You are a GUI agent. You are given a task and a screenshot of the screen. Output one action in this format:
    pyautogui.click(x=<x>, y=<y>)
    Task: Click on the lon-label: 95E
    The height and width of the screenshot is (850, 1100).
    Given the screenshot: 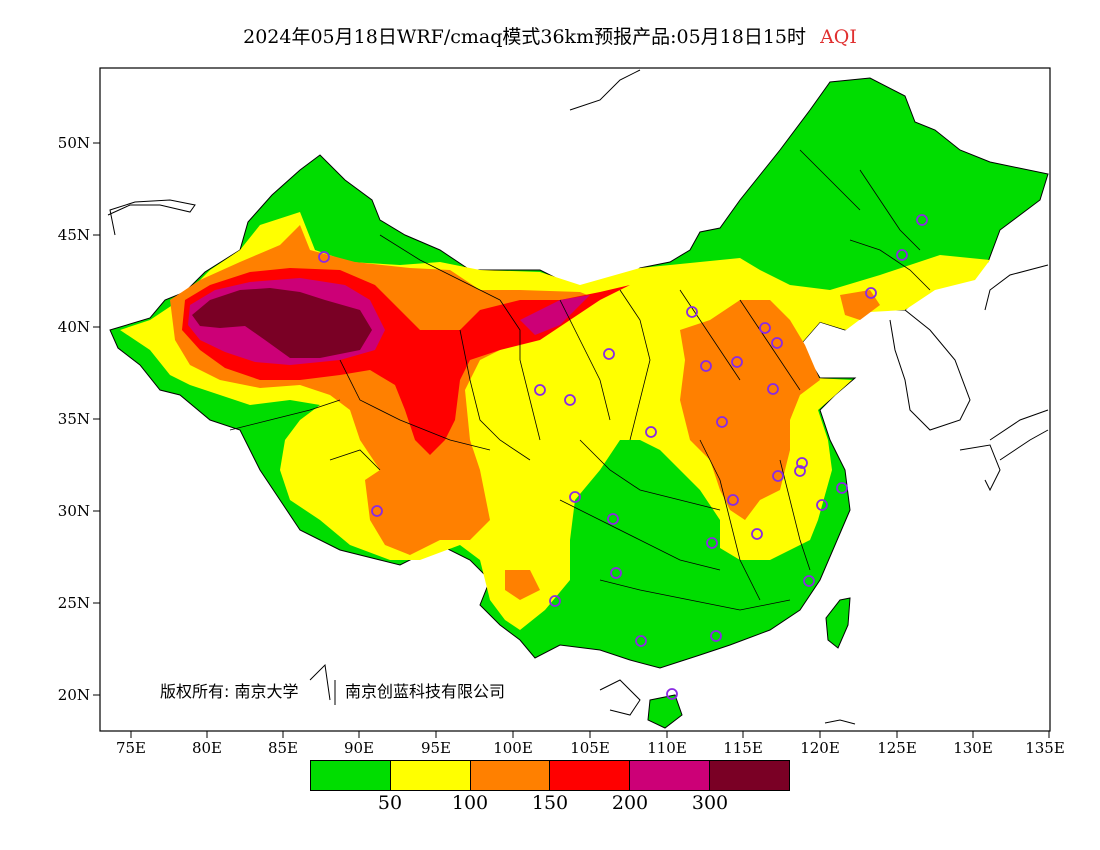 What is the action you would take?
    pyautogui.click(x=436, y=748)
    